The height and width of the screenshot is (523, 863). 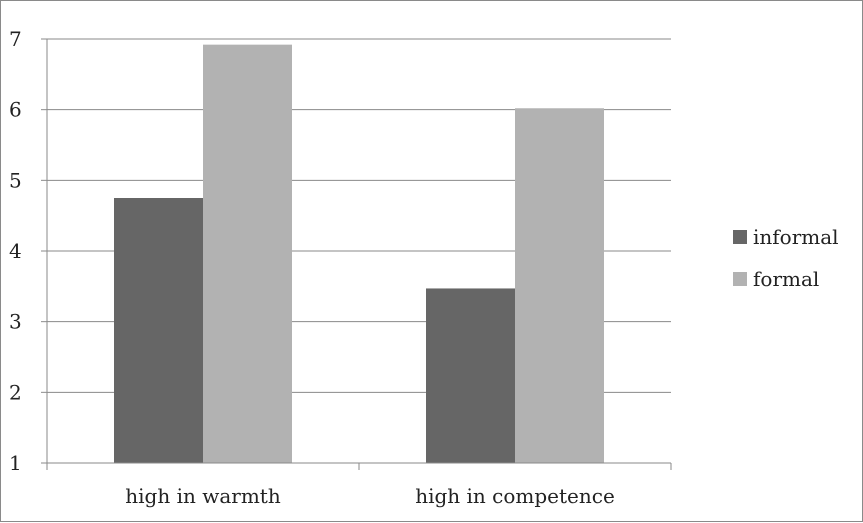 I want to click on y-tick-label: 2, so click(x=15, y=392).